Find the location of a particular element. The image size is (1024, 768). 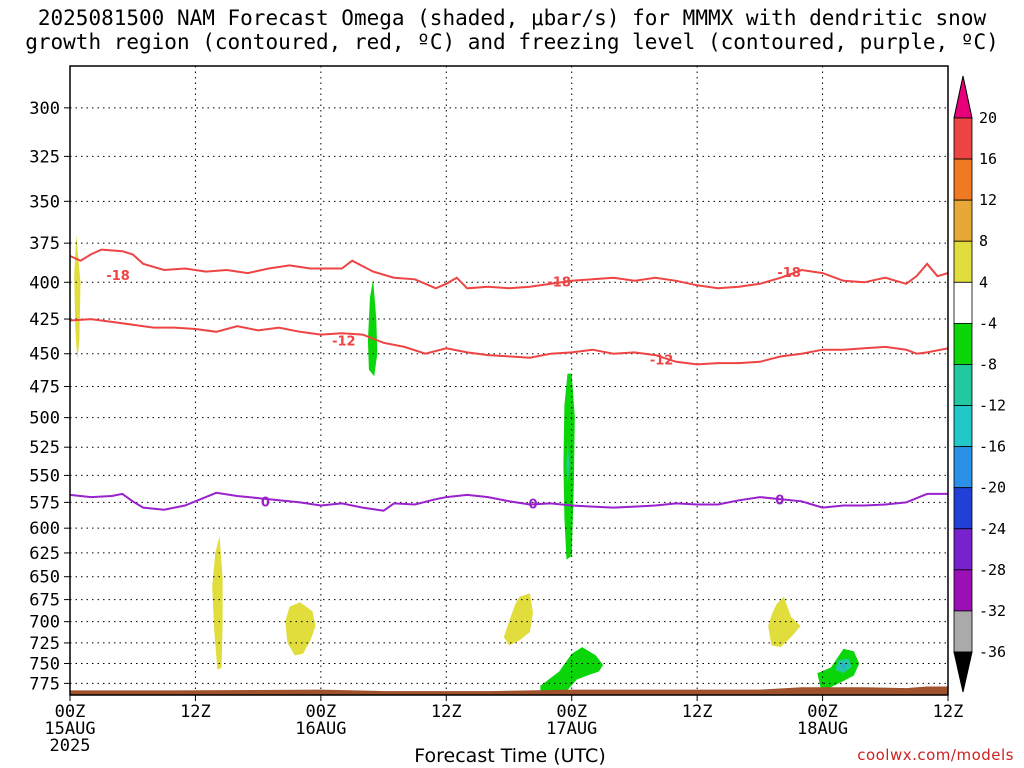

contour-label-0-1: 0 is located at coordinates (533, 504).